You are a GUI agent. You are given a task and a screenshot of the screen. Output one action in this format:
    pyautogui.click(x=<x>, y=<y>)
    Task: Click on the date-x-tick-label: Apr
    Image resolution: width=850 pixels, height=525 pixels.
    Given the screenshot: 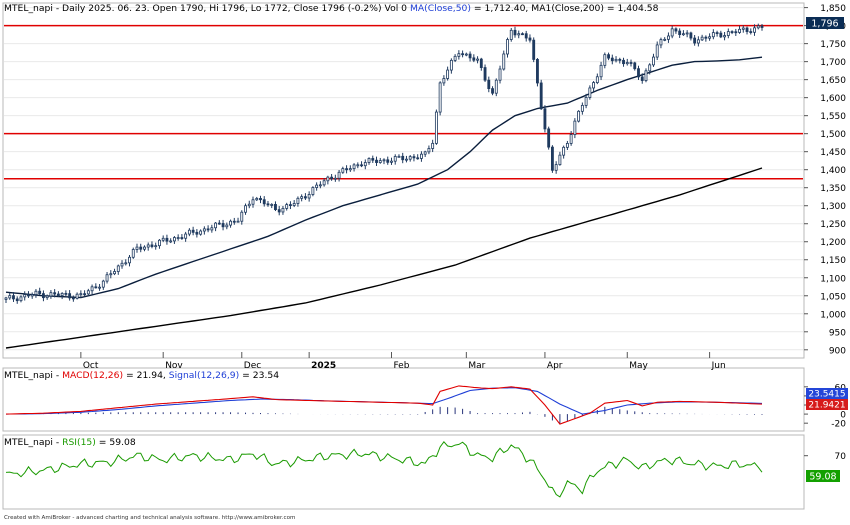 What is the action you would take?
    pyautogui.click(x=555, y=366)
    